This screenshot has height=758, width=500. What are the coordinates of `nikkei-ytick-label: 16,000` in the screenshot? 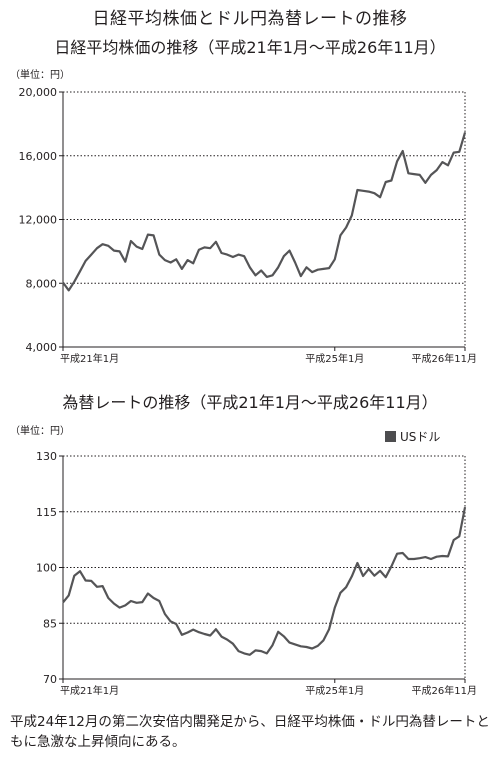 It's located at (38, 156).